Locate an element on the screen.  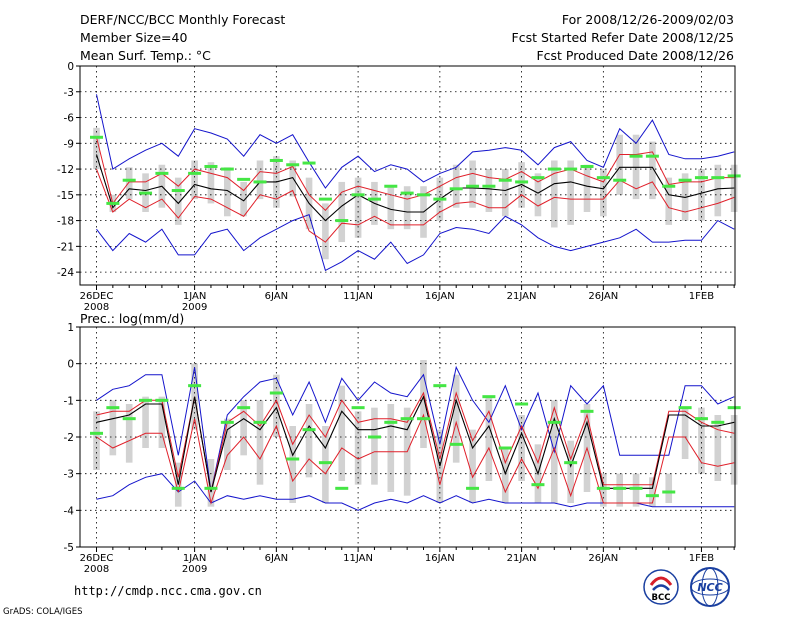
x-tick-label: 1JAN is located at coordinates (194, 558).